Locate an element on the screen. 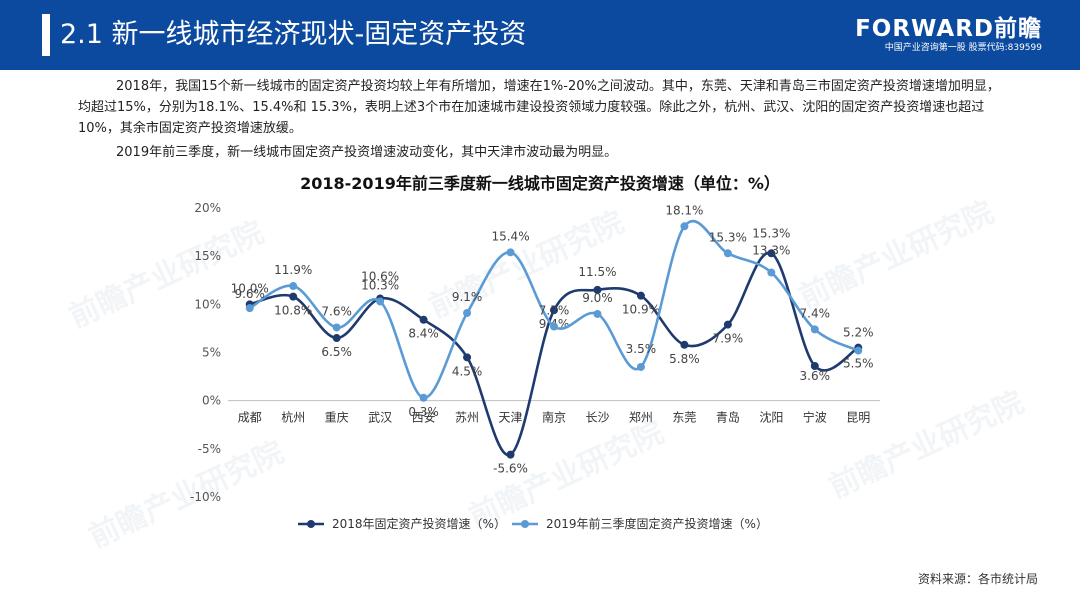 The height and width of the screenshot is (608, 1080). y-tick-label: 5% is located at coordinates (211, 353).